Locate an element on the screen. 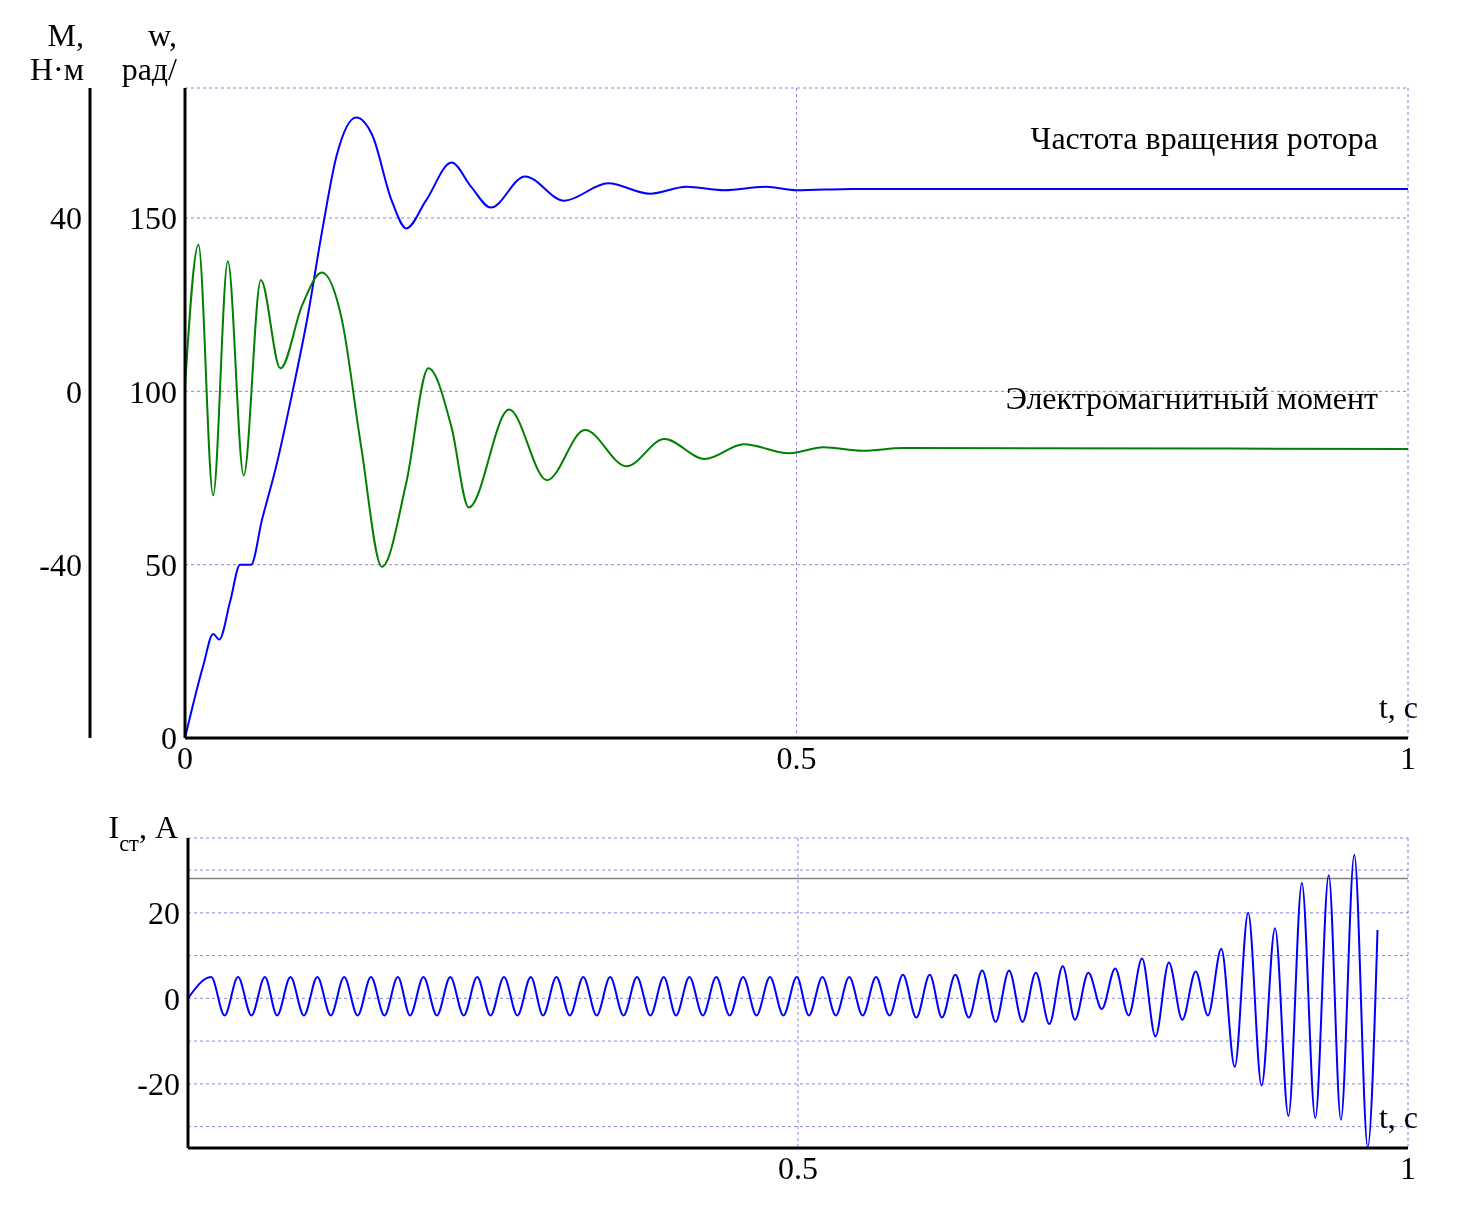  y2-tick-label: -40 is located at coordinates (60, 565).